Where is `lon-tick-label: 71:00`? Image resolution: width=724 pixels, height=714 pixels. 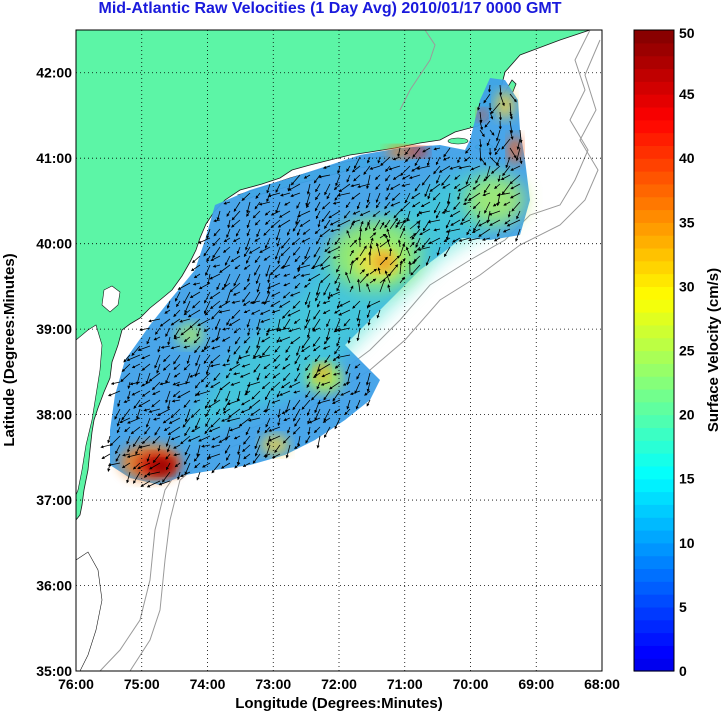
lon-tick-label: 71:00 is located at coordinates (405, 684).